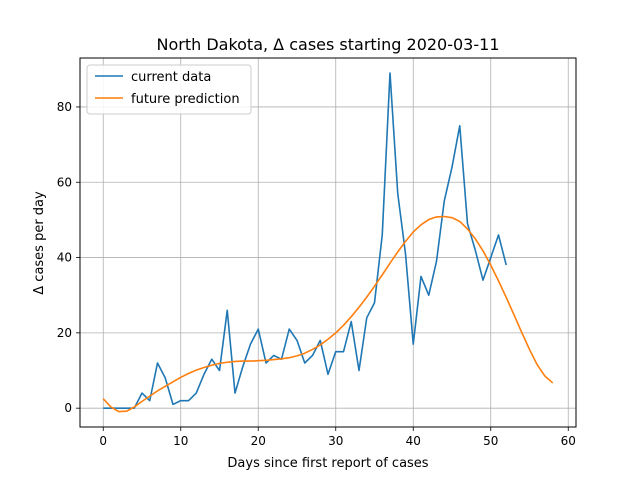 Image resolution: width=640 pixels, height=480 pixels. Describe the element at coordinates (68, 408) in the screenshot. I see `y-tick-label: 0` at that location.